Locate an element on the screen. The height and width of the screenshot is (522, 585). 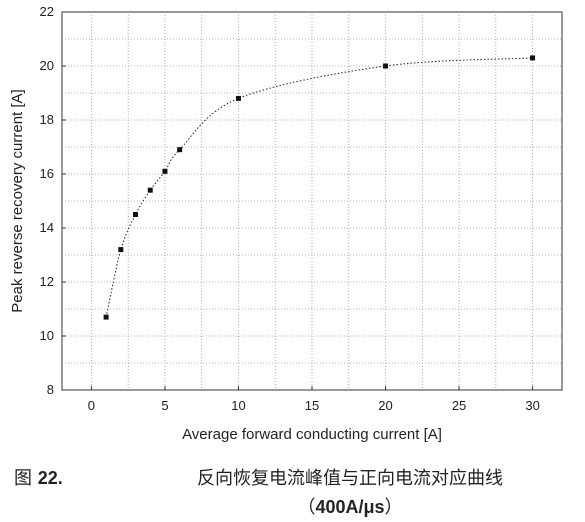
x-tick-label: 0 is located at coordinates (91, 405).